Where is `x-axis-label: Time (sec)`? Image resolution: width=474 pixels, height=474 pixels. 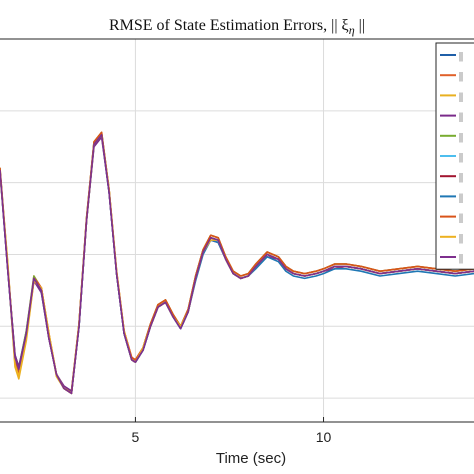
x-axis-label: Time (sec) is located at coordinates (251, 458).